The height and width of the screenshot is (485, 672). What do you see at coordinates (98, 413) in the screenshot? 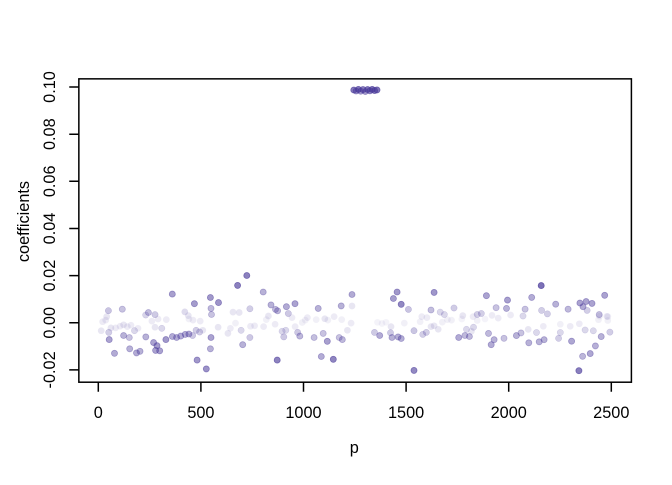
I see `svg-text: 0` at bounding box center [98, 413].